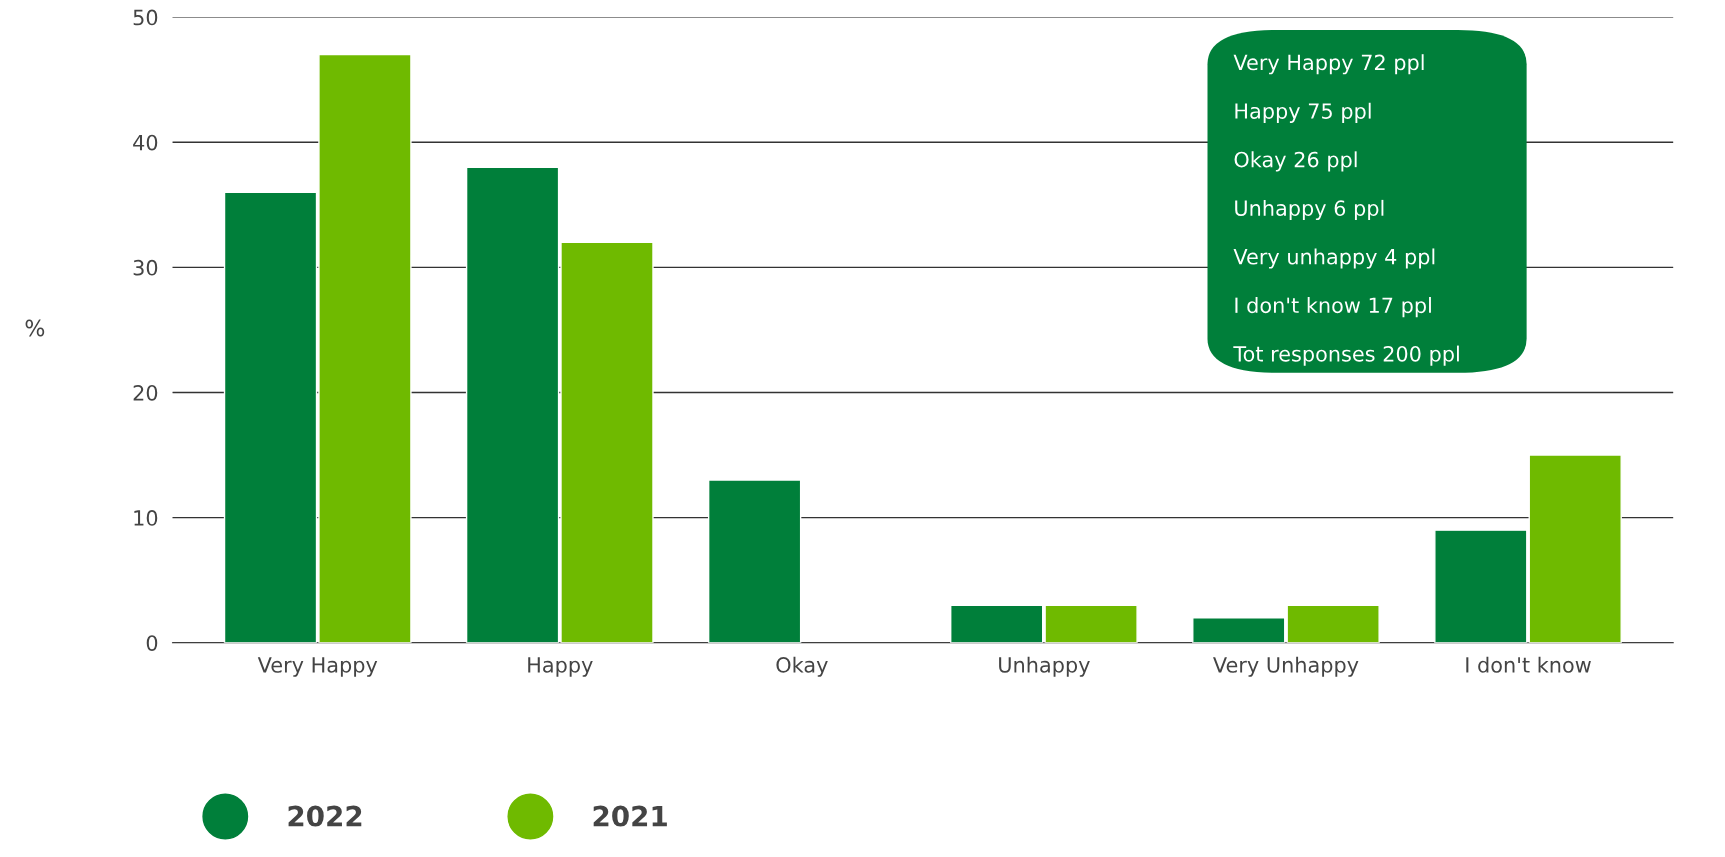 The image size is (1725, 857). Describe the element at coordinates (1286, 666) in the screenshot. I see `x-tick-label: Very Unhappy` at that location.